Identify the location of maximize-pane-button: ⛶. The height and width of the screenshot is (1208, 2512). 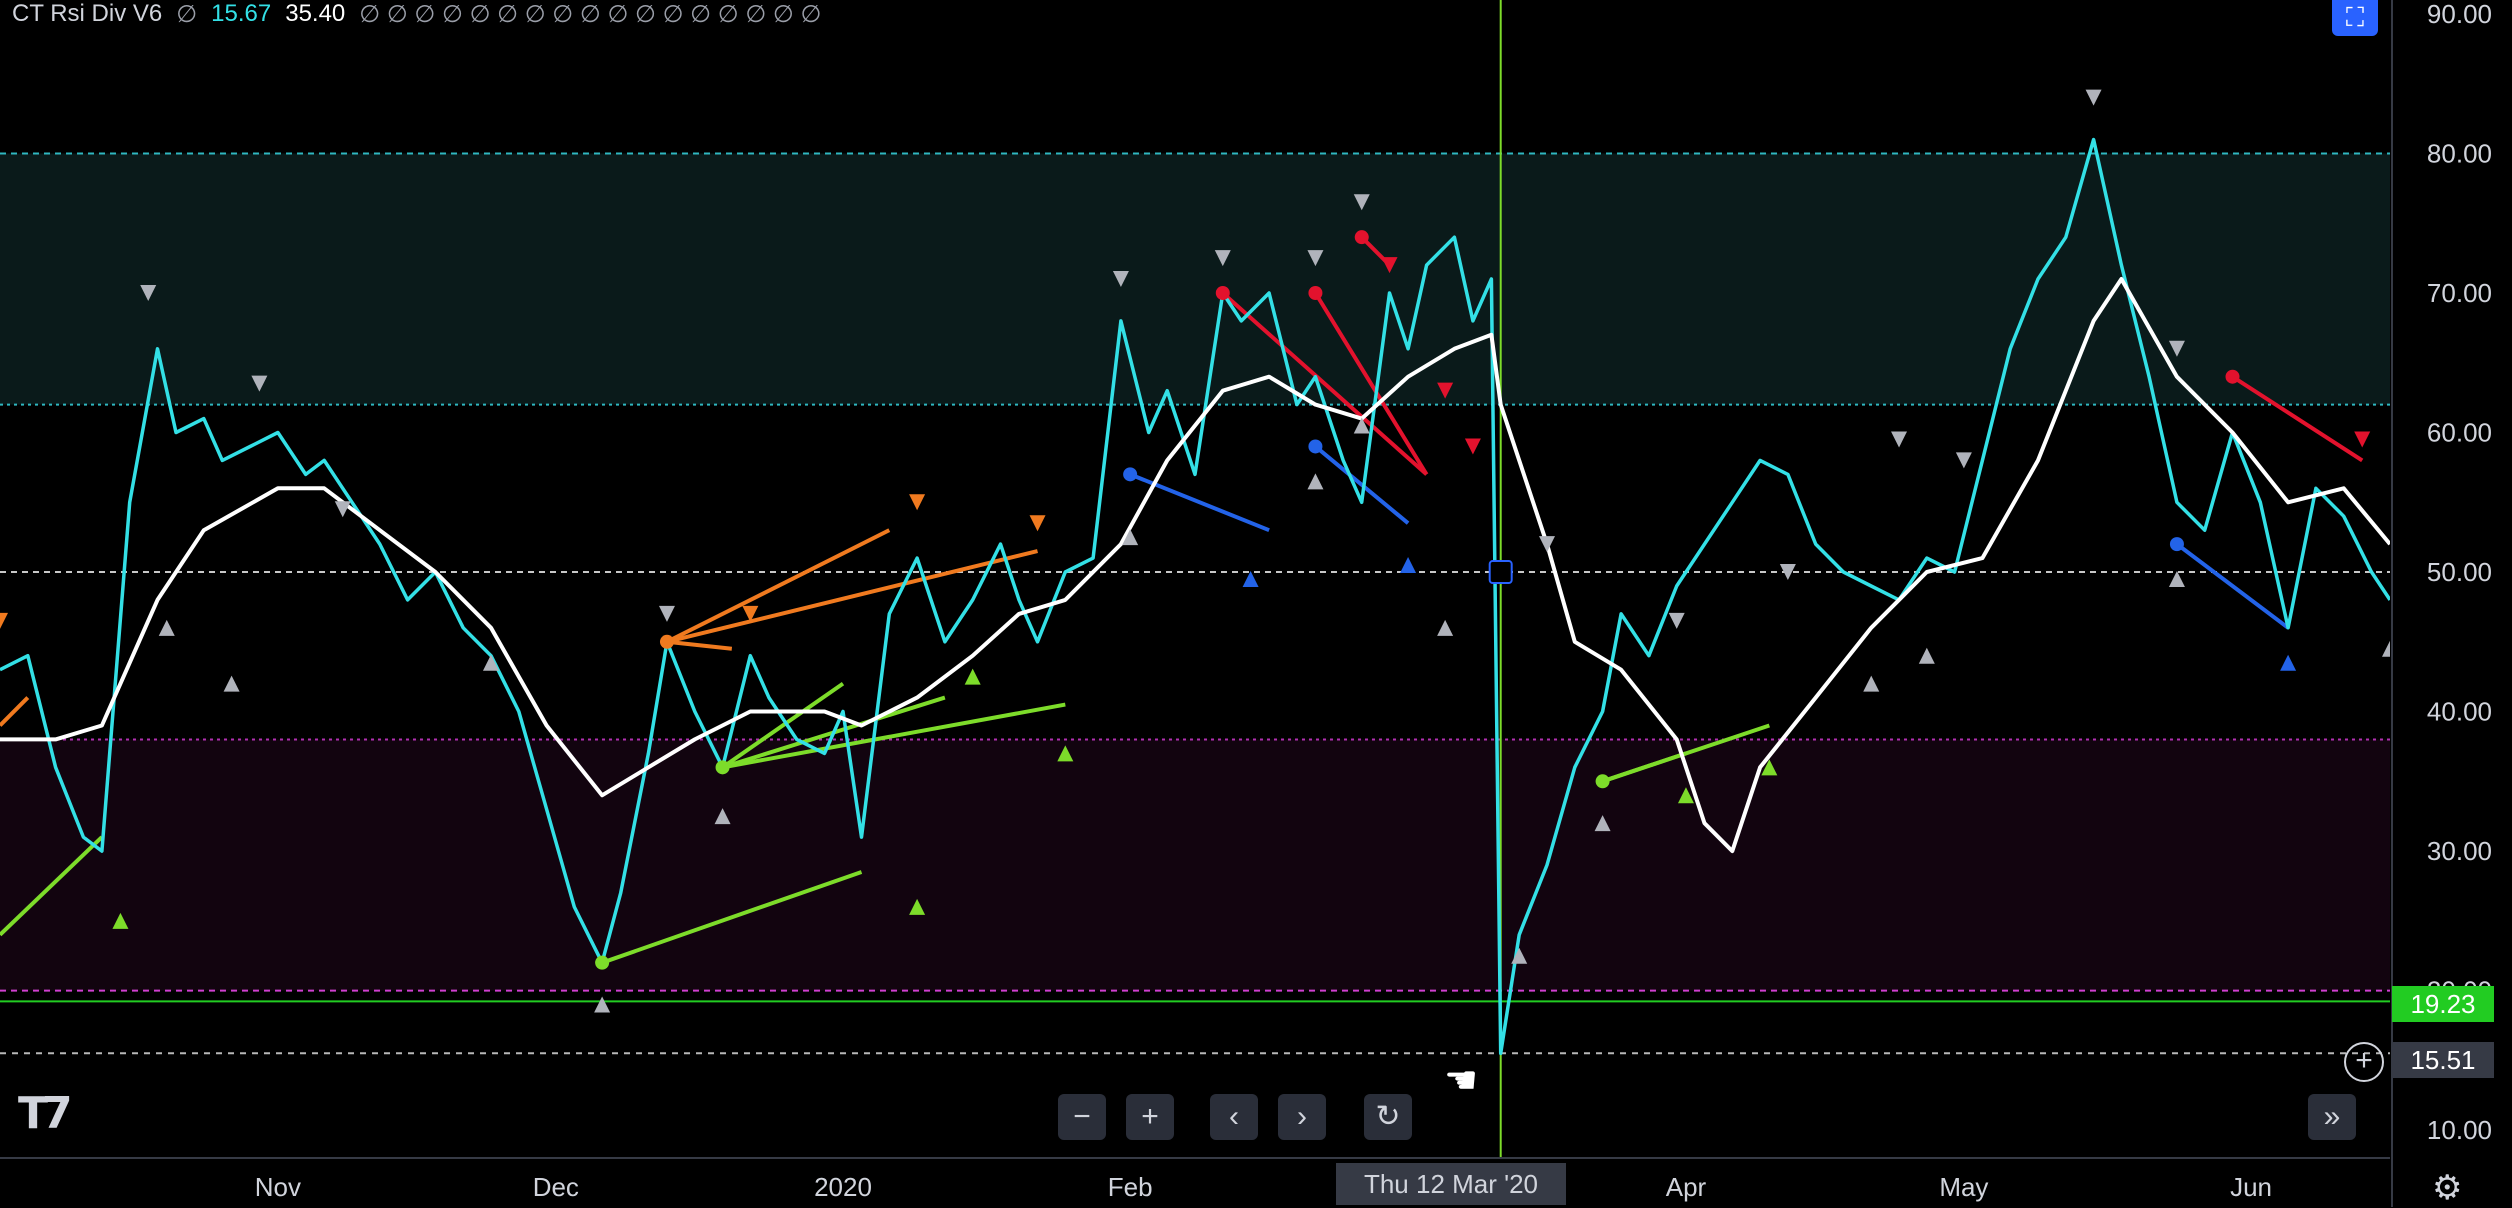
(2355, 18).